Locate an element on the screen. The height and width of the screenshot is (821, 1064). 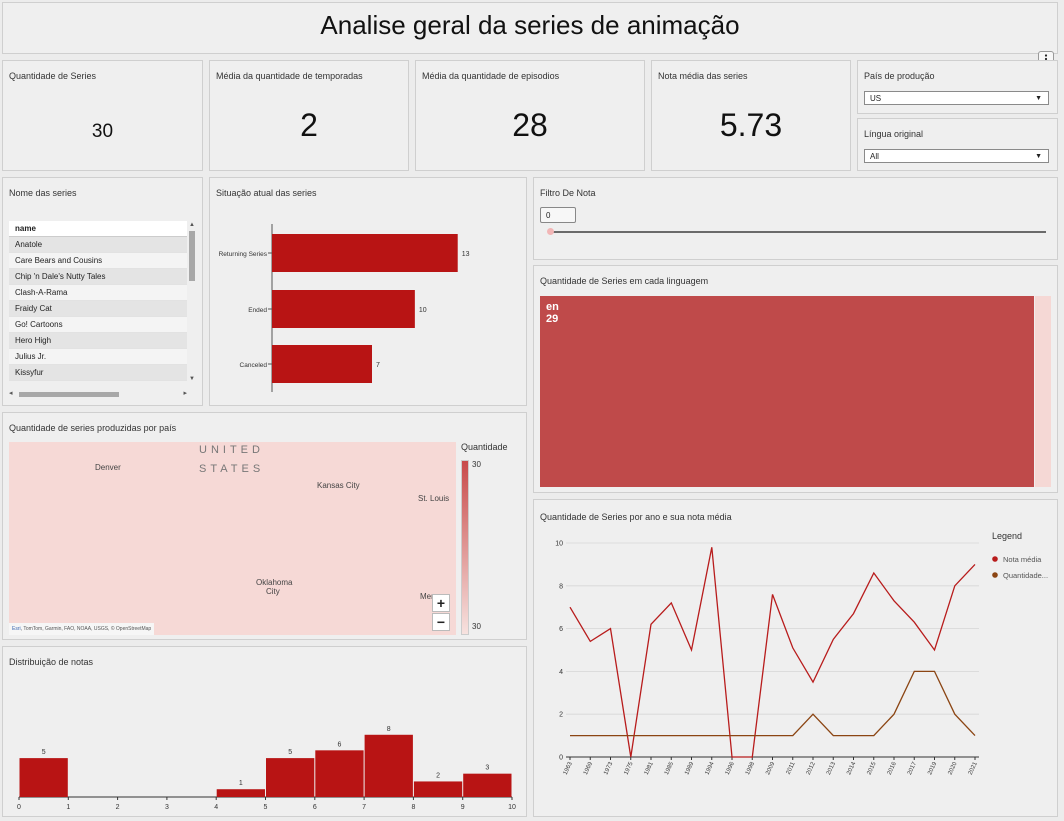
data-label: 3 is located at coordinates (487, 768).